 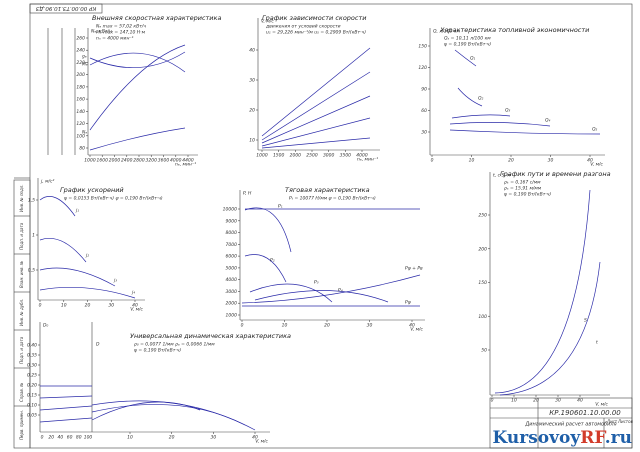 What do you see at coordinates (570, 425) in the screenshot?
I see `drawing-name: Динамический расчет автомобиля` at bounding box center [570, 425].